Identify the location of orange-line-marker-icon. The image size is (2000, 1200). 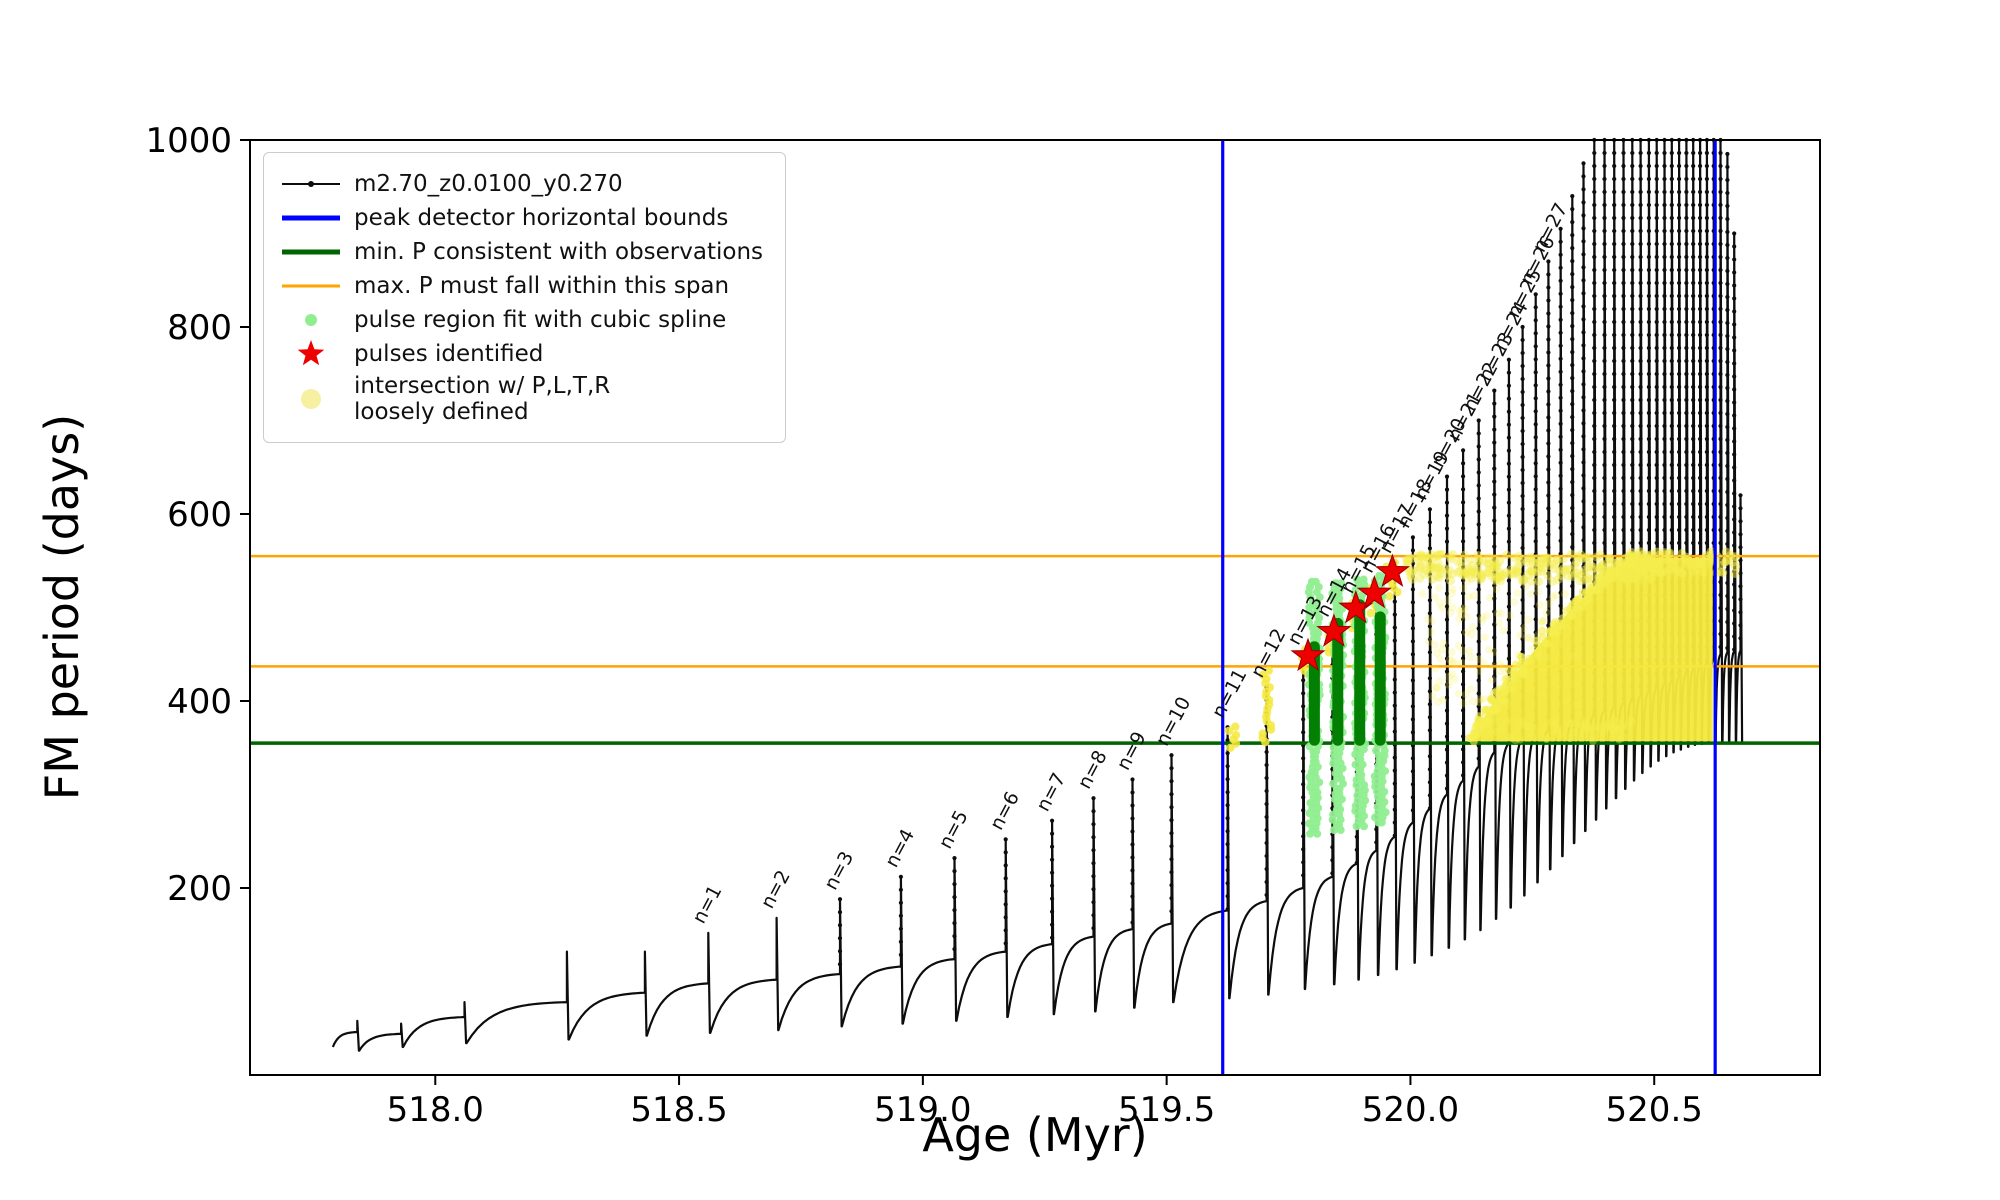
(311, 286).